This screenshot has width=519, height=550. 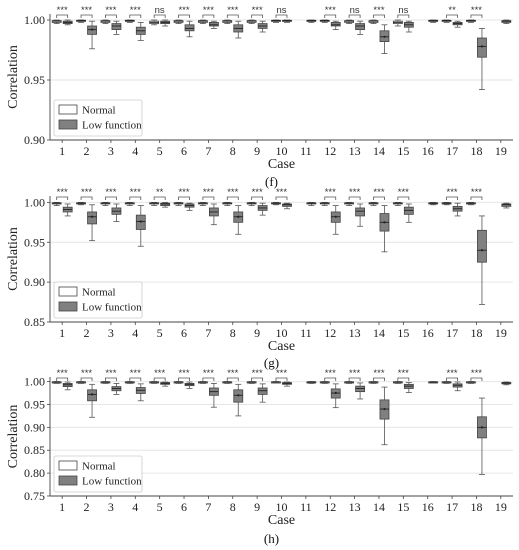 I want to click on y-axis-label: Correlation, so click(x=13, y=259).